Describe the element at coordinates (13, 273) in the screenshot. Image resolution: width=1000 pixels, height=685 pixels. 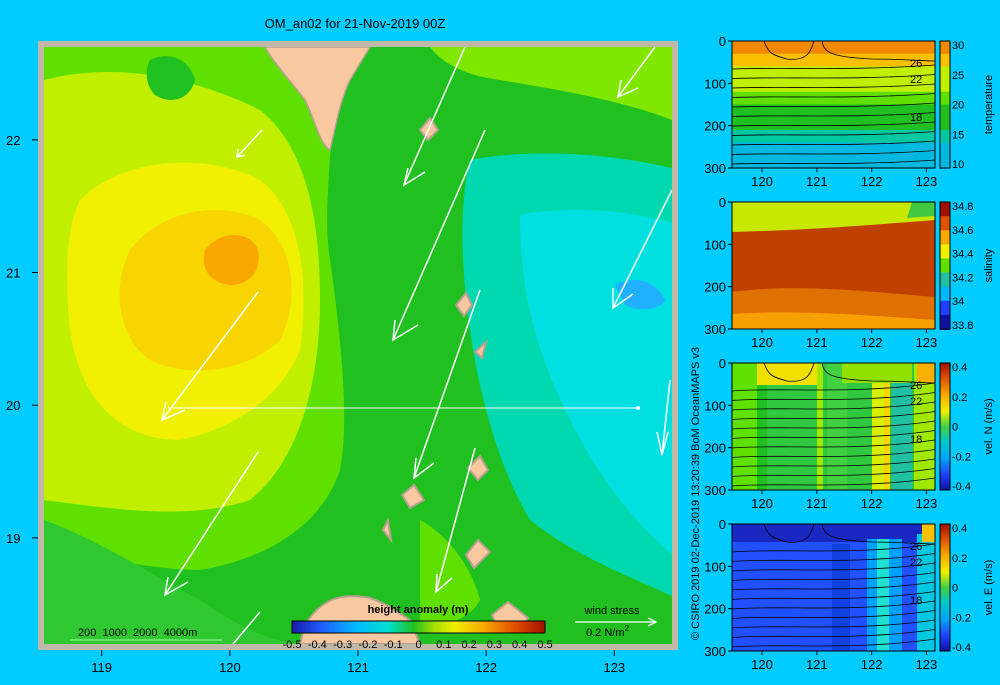
I see `map-lat-tick-label: 21` at that location.